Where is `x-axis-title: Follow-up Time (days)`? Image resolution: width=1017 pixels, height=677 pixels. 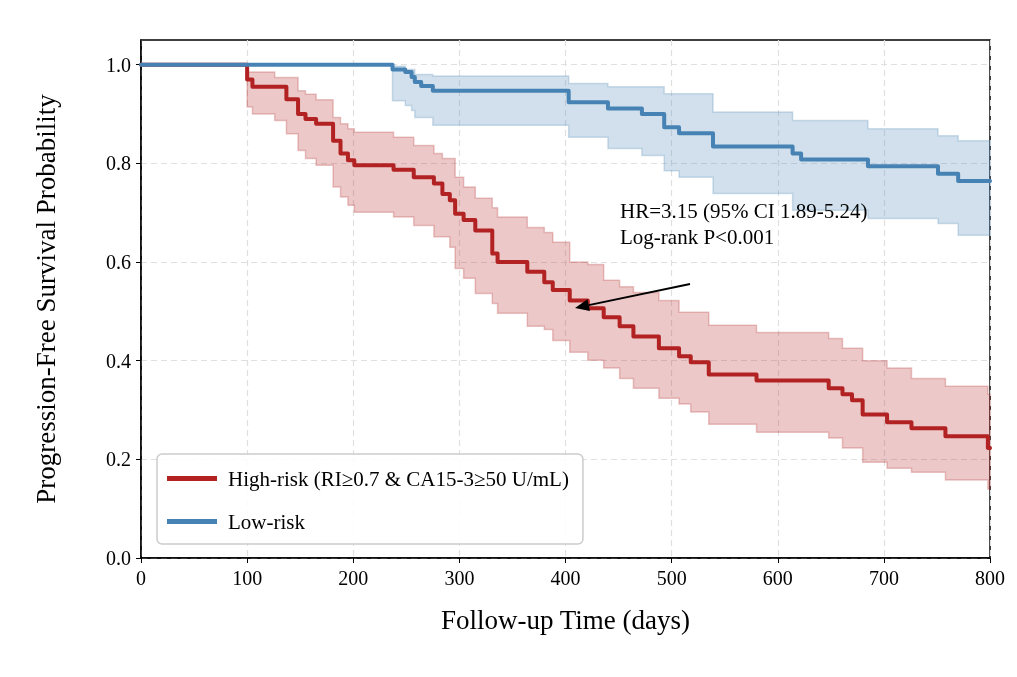 x-axis-title: Follow-up Time (days) is located at coordinates (565, 619).